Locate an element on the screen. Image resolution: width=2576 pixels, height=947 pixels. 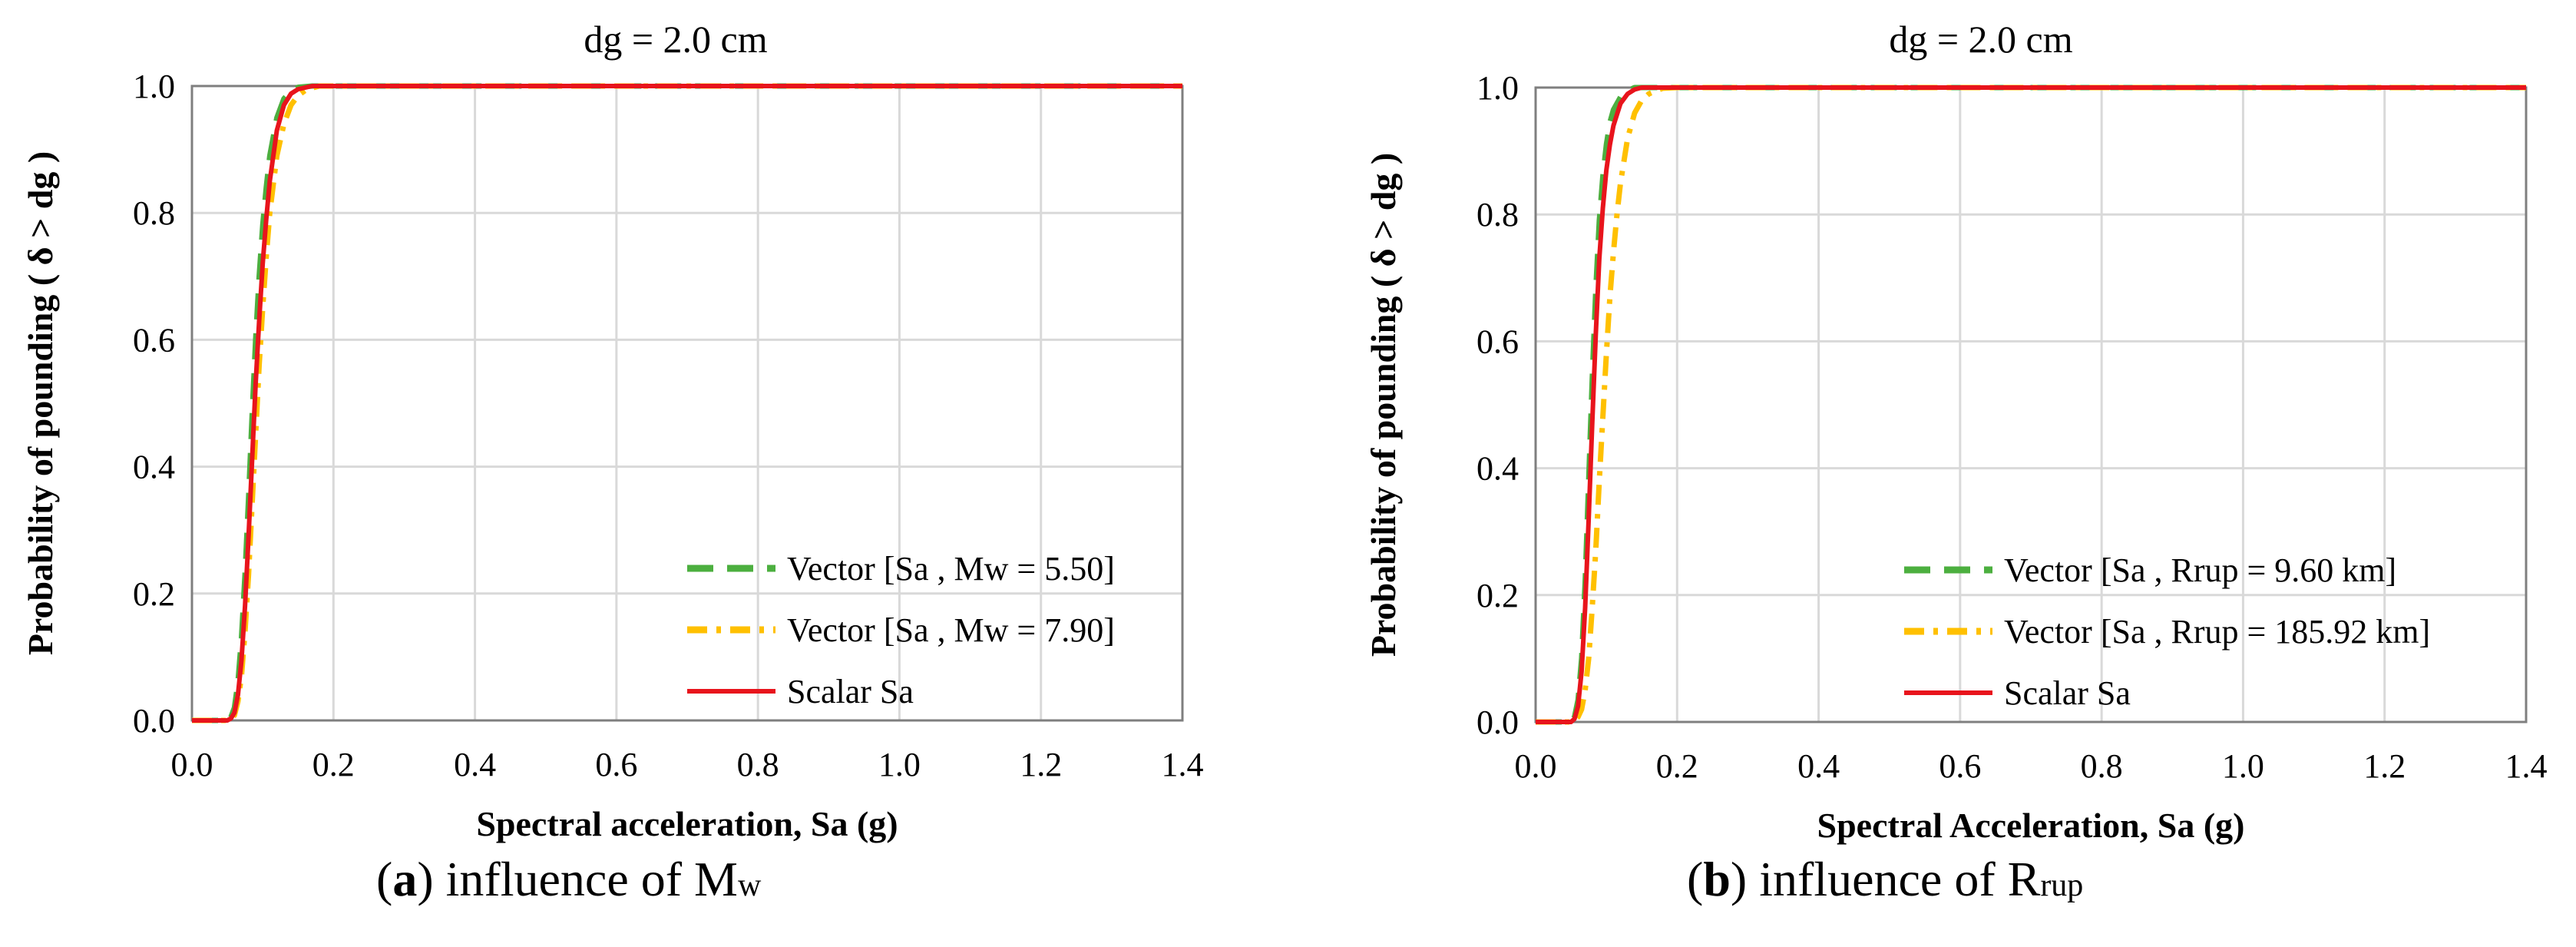
caption-a-text: influence of M is located at coordinates (585, 879).